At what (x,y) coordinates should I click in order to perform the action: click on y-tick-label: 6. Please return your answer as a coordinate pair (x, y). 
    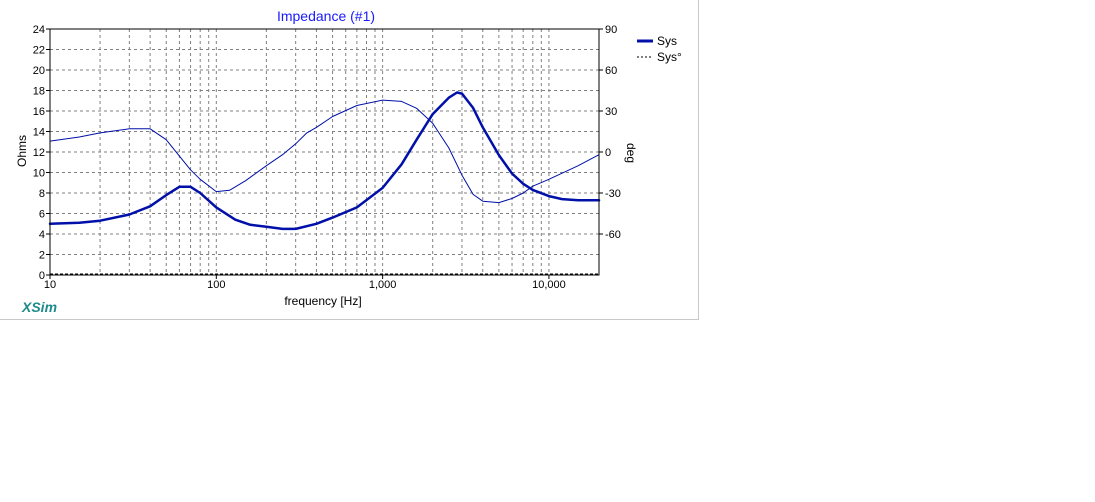
    Looking at the image, I should click on (42, 215).